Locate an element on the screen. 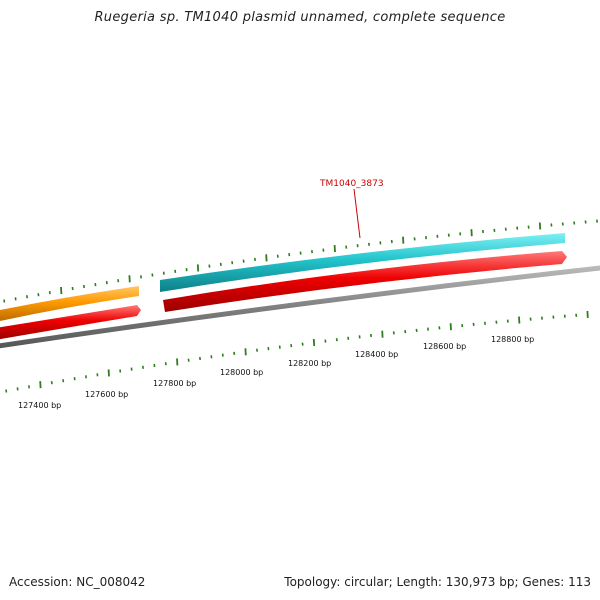  position-label: 127600 bp is located at coordinates (106, 394).